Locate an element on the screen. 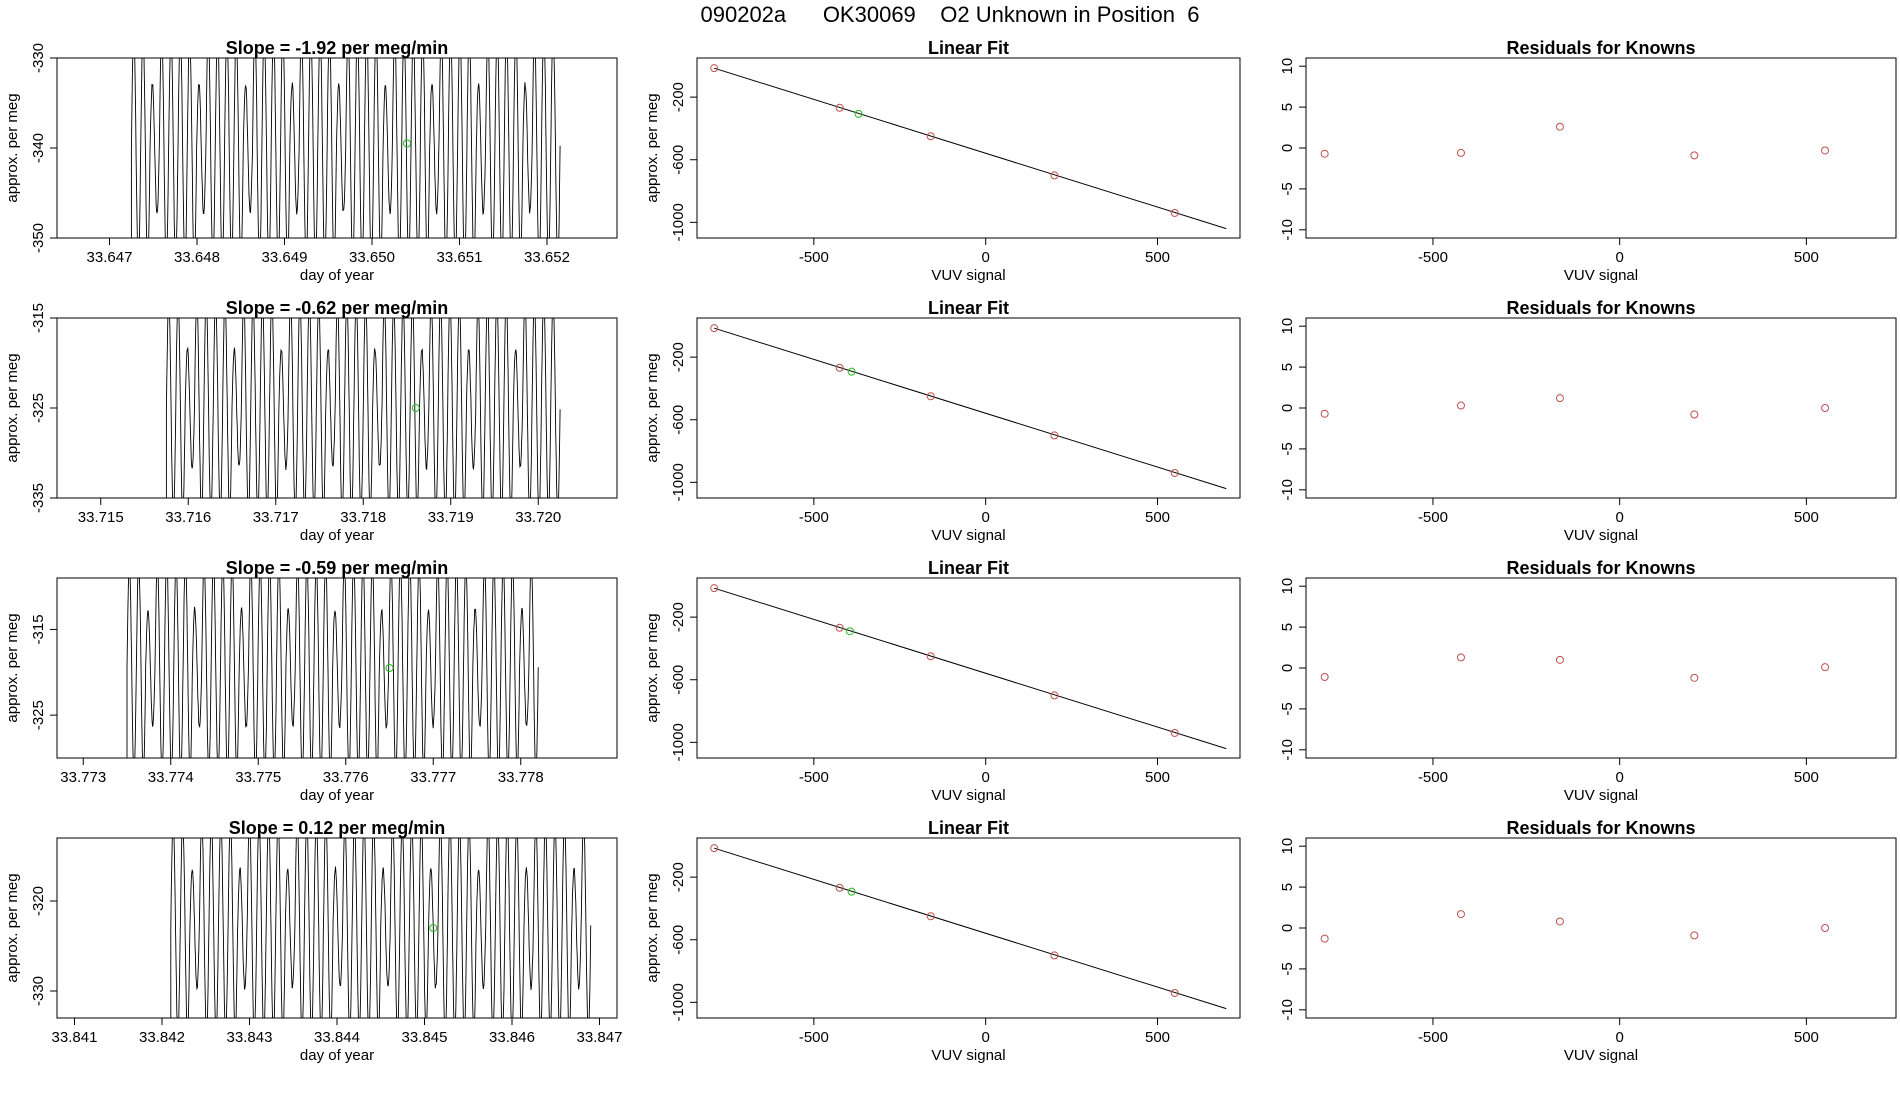 This screenshot has height=1100, width=1900. x-axis-label: day of year is located at coordinates (337, 795).